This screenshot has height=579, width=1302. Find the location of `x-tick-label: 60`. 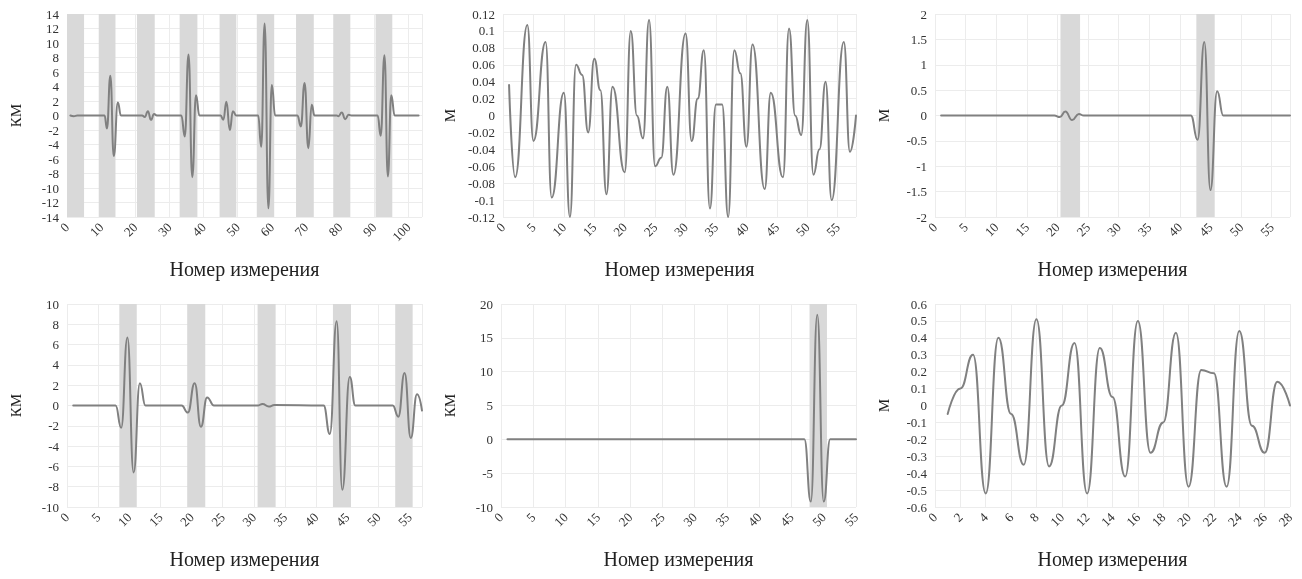

x-tick-label: 60 is located at coordinates (267, 229).